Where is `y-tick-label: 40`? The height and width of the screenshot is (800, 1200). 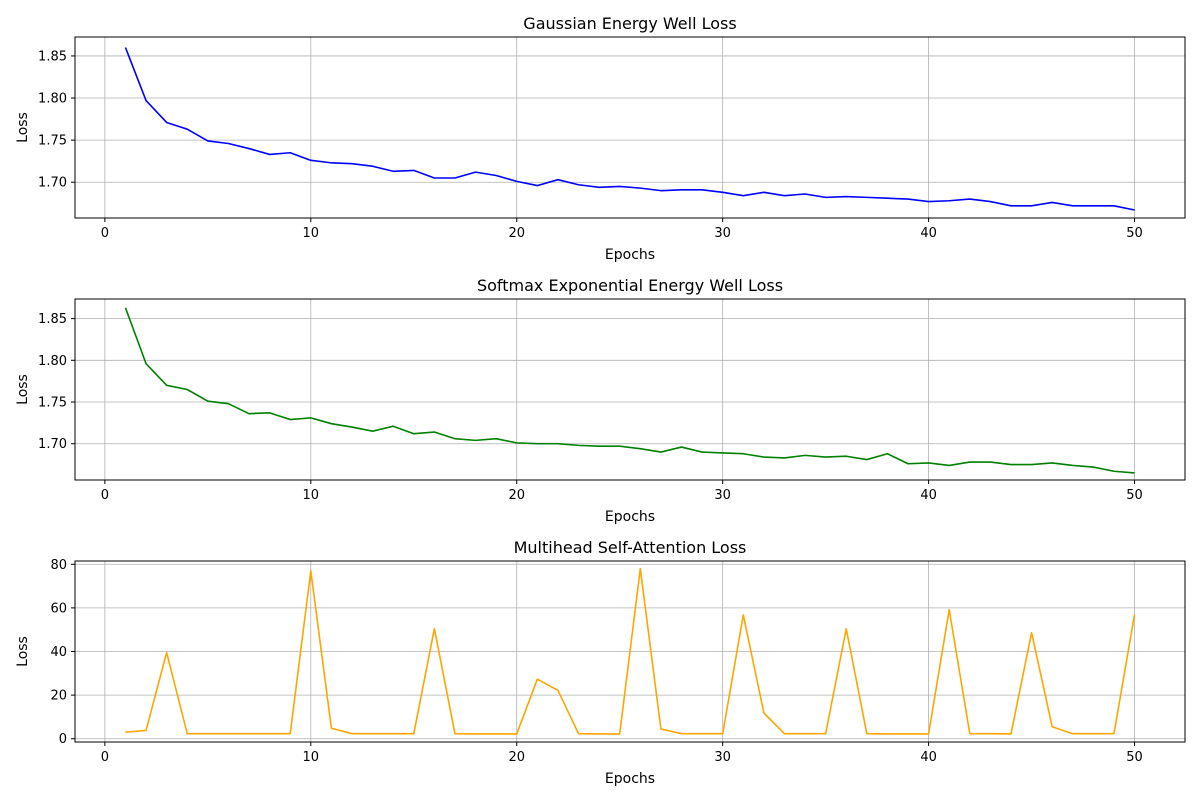 y-tick-label: 40 is located at coordinates (58, 652).